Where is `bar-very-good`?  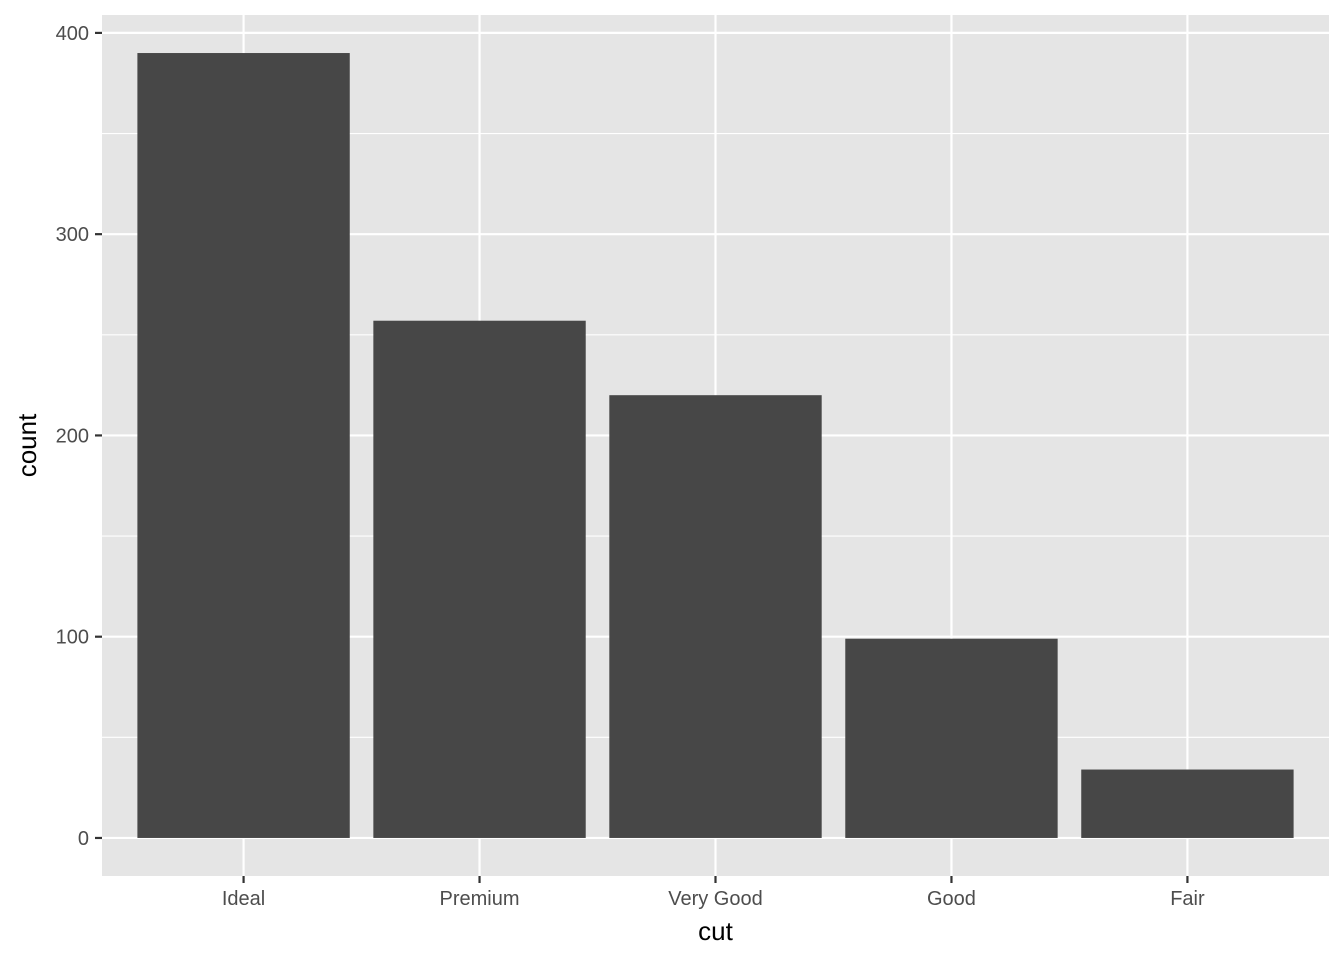 bar-very-good is located at coordinates (715, 616).